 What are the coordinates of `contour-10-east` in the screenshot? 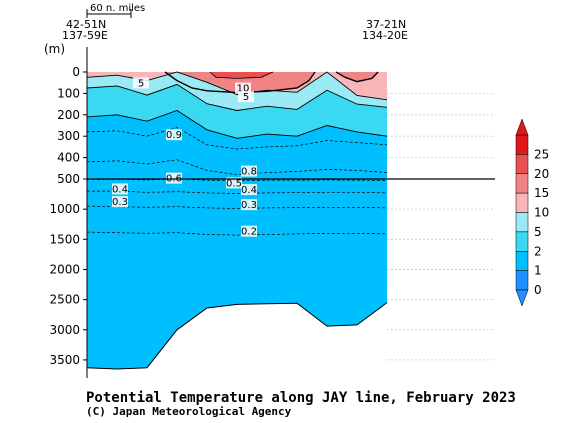 It's located at (357, 77).